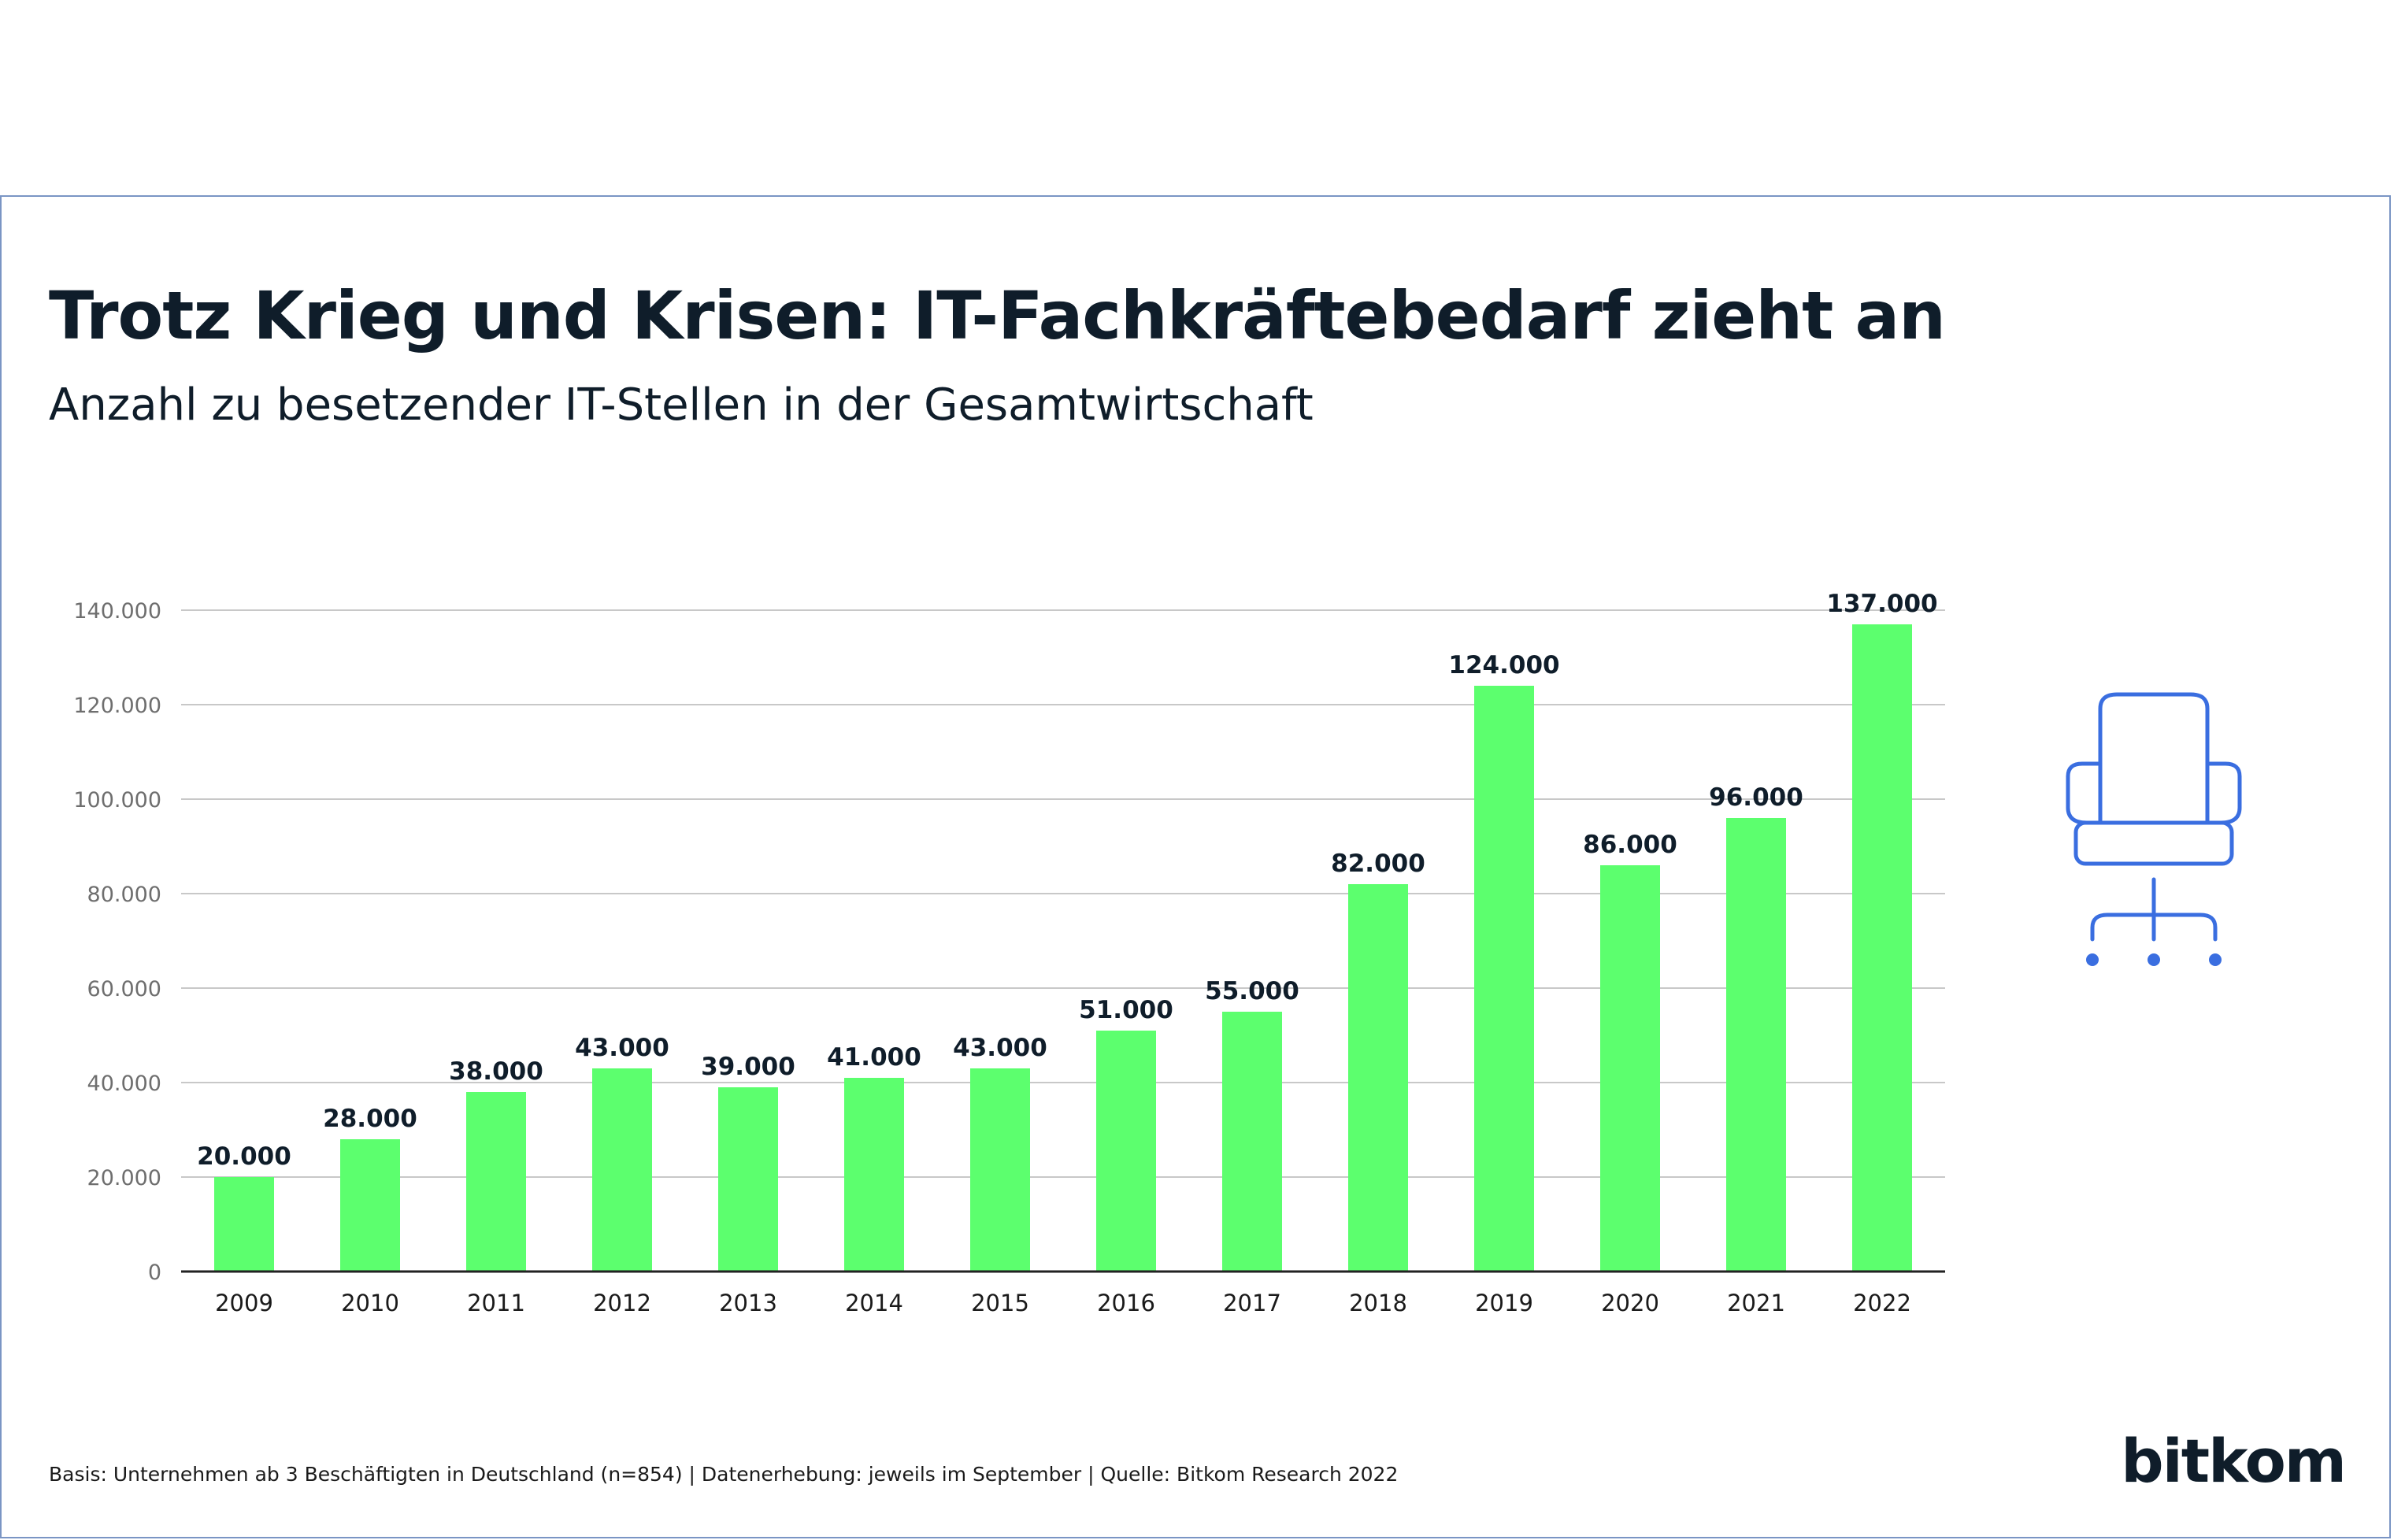 This screenshot has height=1540, width=2394. I want to click on y-tick-label: 60.000, so click(124, 989).